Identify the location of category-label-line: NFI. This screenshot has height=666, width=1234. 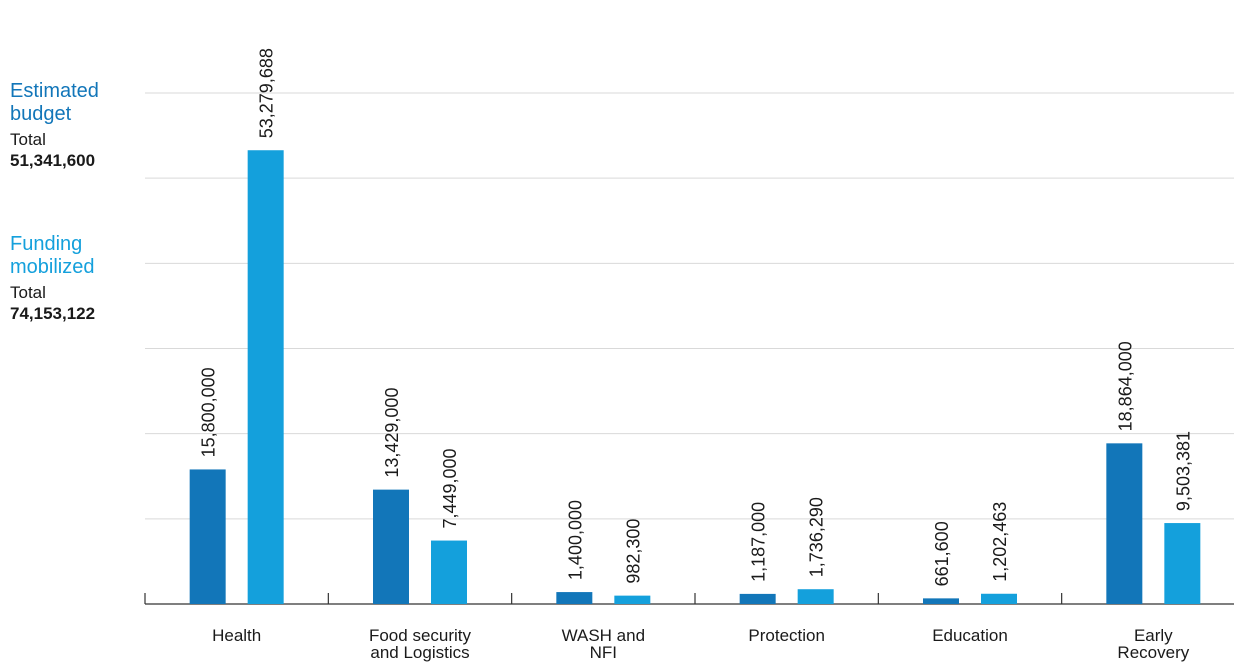
(603, 652).